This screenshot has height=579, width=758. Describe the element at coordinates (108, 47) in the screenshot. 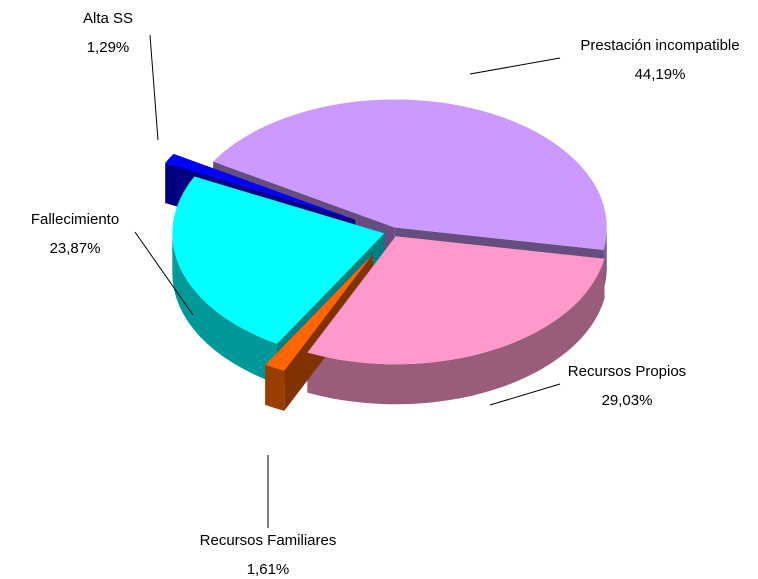

I see `value-label: 1,29%` at that location.